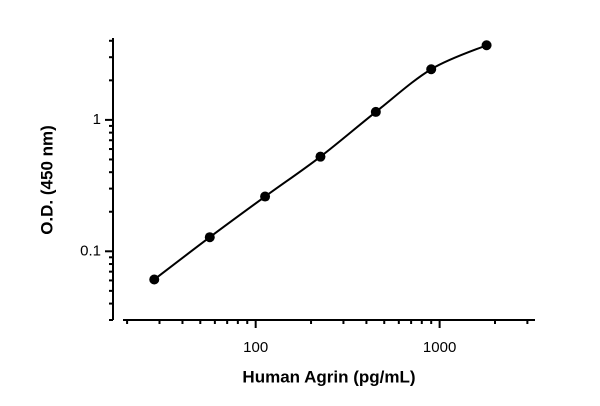  Describe the element at coordinates (90, 250) in the screenshot. I see `y-tick-label: 0.1` at that location.